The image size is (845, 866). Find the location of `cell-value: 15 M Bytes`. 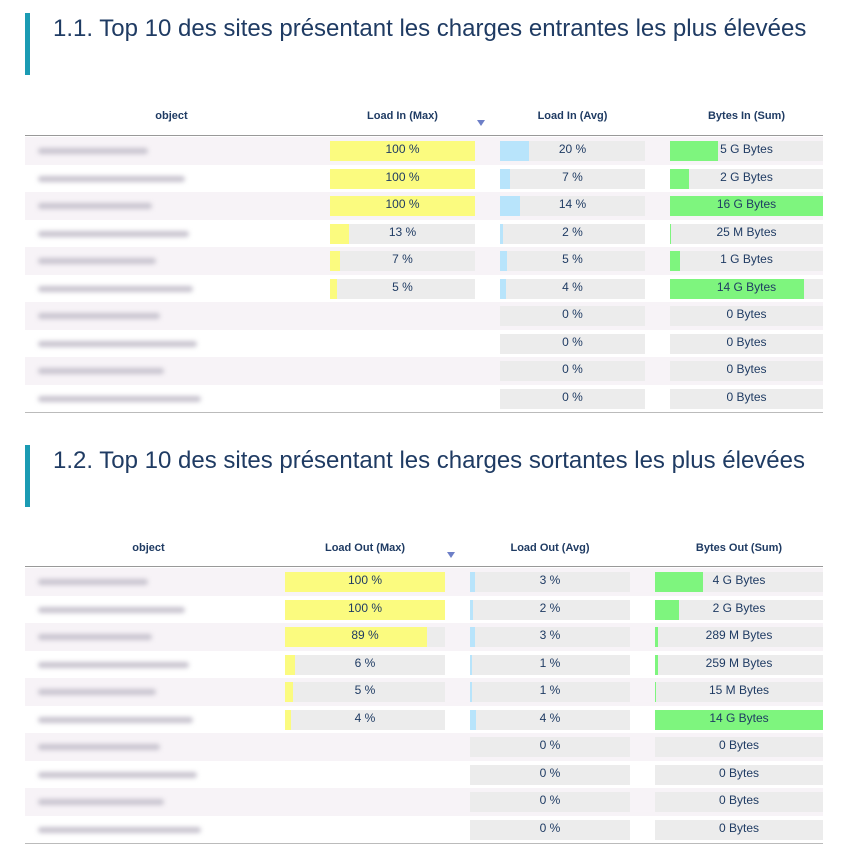

cell-value: 15 M Bytes is located at coordinates (739, 690).